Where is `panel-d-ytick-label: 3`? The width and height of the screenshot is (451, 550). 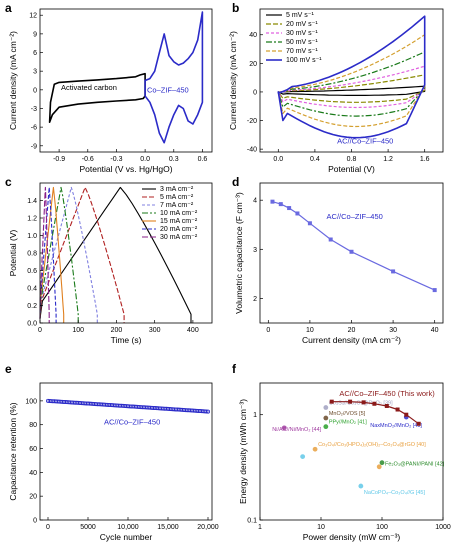 panel-d-ytick-label: 3 is located at coordinates (255, 250).